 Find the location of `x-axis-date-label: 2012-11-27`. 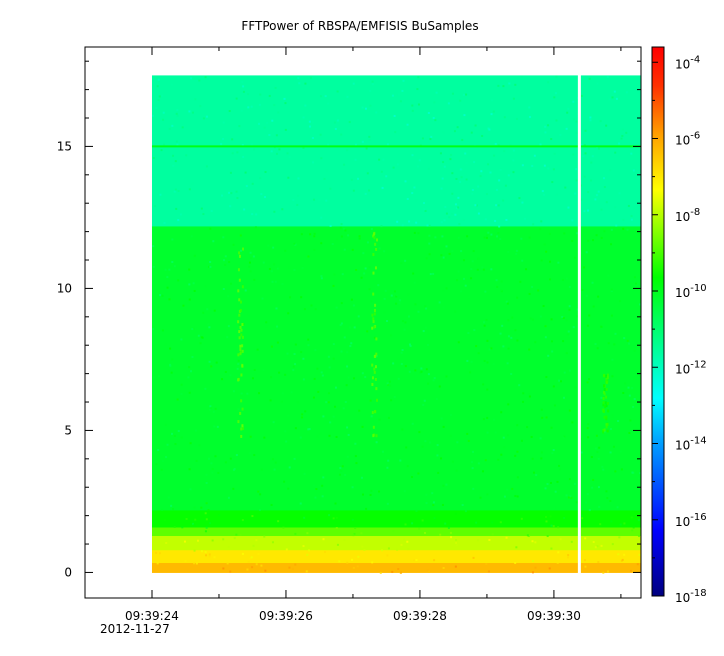

x-axis-date-label: 2012-11-27 is located at coordinates (135, 629).